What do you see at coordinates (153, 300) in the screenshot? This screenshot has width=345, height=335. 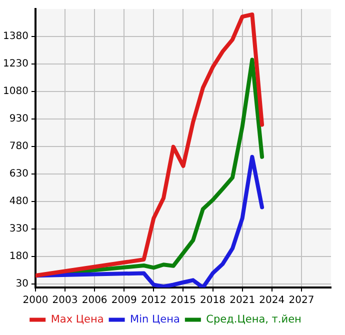 I see `x-tick-label: 2012` at bounding box center [153, 300].